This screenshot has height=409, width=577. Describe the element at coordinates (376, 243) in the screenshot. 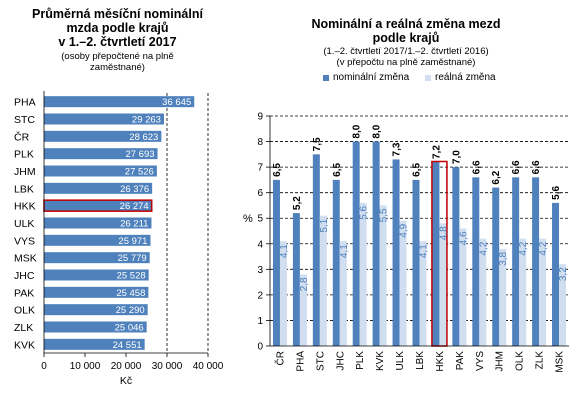

I see `bar-nominal-kvk` at that location.